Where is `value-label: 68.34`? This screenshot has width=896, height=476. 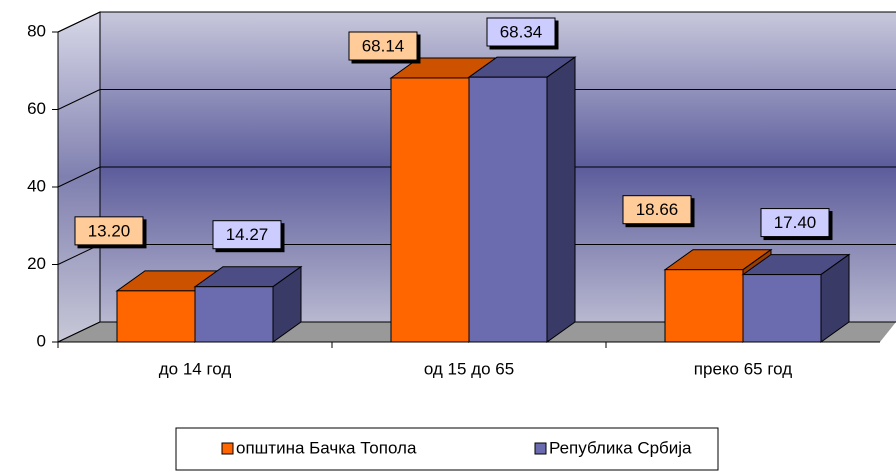
value-label: 68.34 is located at coordinates (521, 31).